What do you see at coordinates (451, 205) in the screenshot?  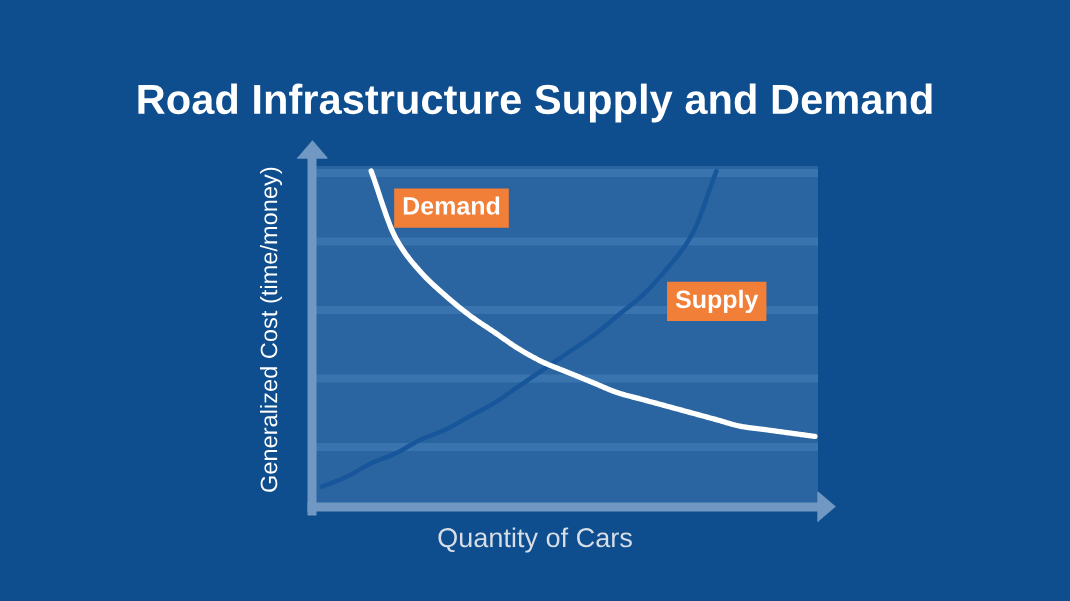 I see `series-label: Demand` at bounding box center [451, 205].